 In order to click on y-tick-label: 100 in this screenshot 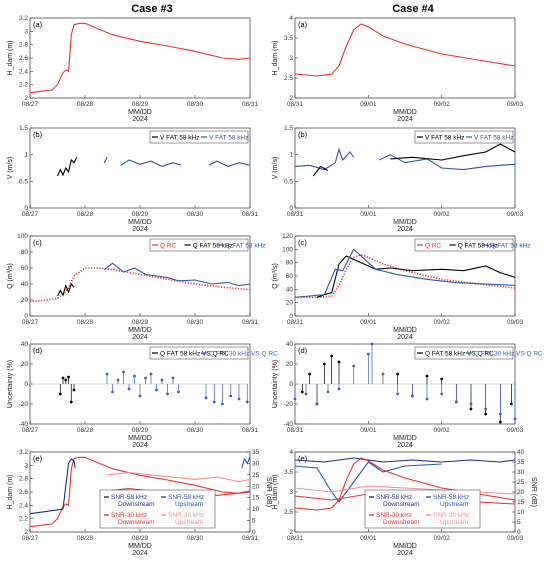, I will do `click(287, 249)`.